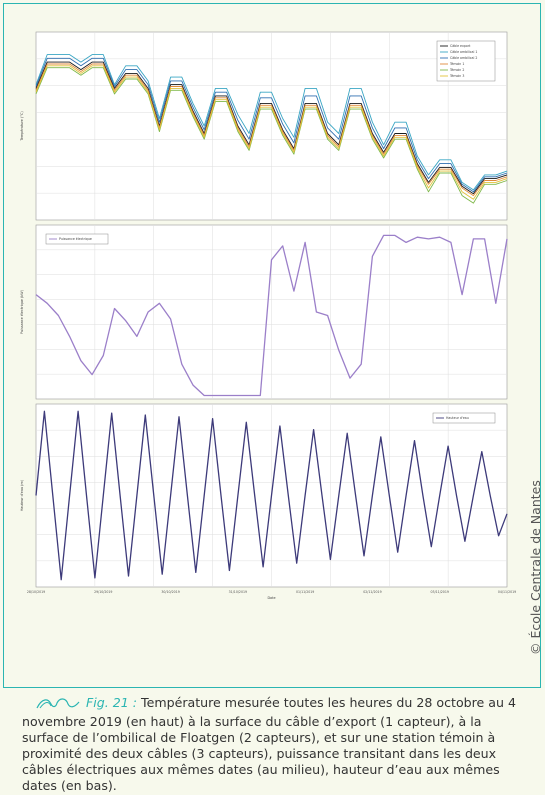 Image resolution: width=545 pixels, height=795 pixels. I want to click on x-tick-label: 04/11/2019, so click(507, 592).